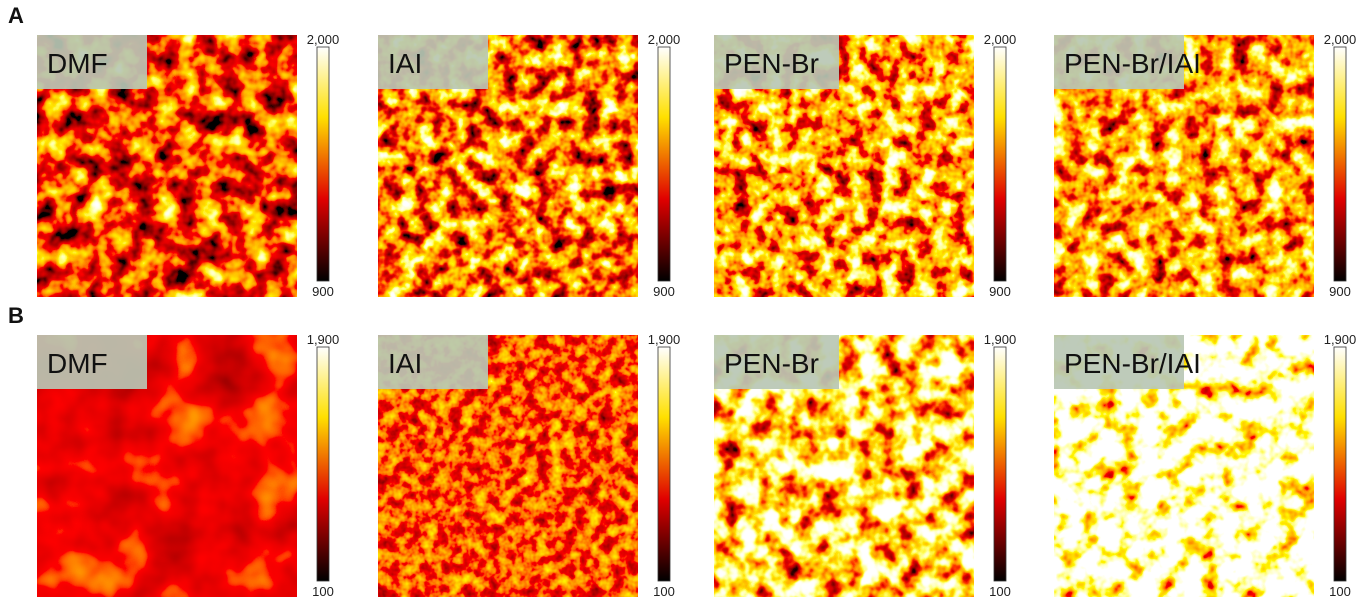 This screenshot has width=1356, height=601. I want to click on panel-letter: B, so click(16, 315).